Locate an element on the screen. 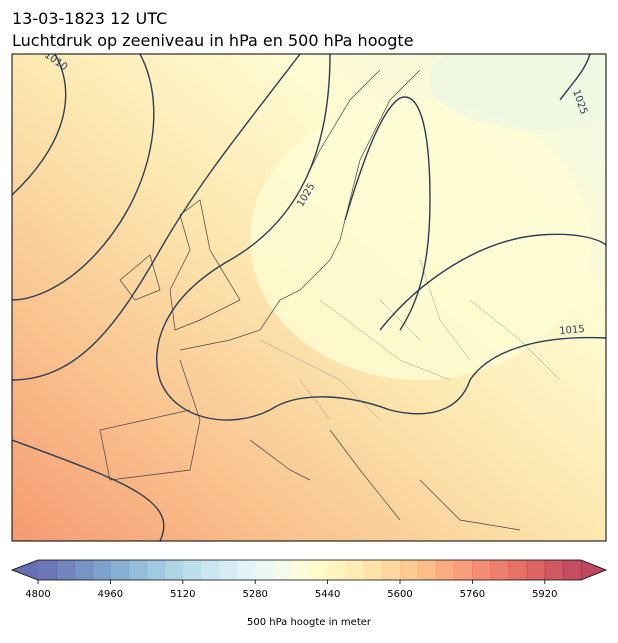  colorbar-extend-high is located at coordinates (593, 570).